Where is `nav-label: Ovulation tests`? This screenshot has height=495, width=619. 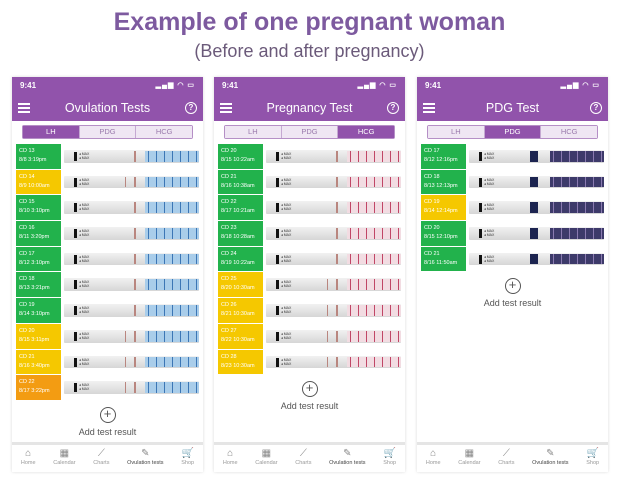 nav-label: Ovulation tests is located at coordinates (347, 463).